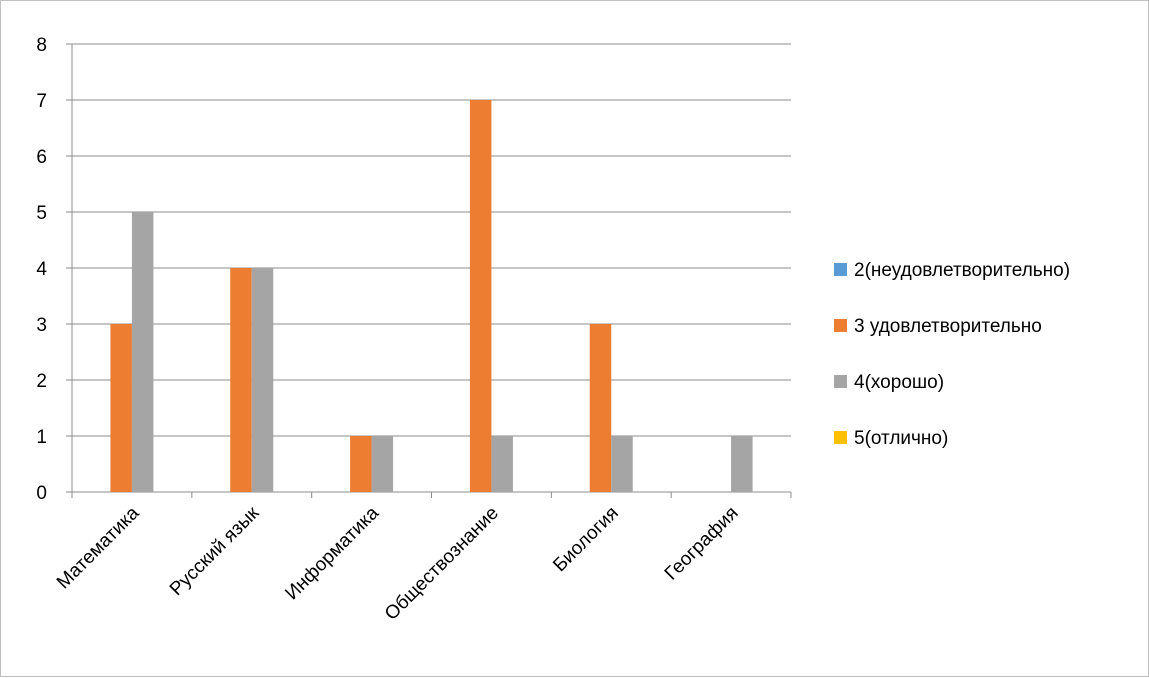 The height and width of the screenshot is (678, 1149). Describe the element at coordinates (41, 493) in the screenshot. I see `y-tick-label: 0` at that location.